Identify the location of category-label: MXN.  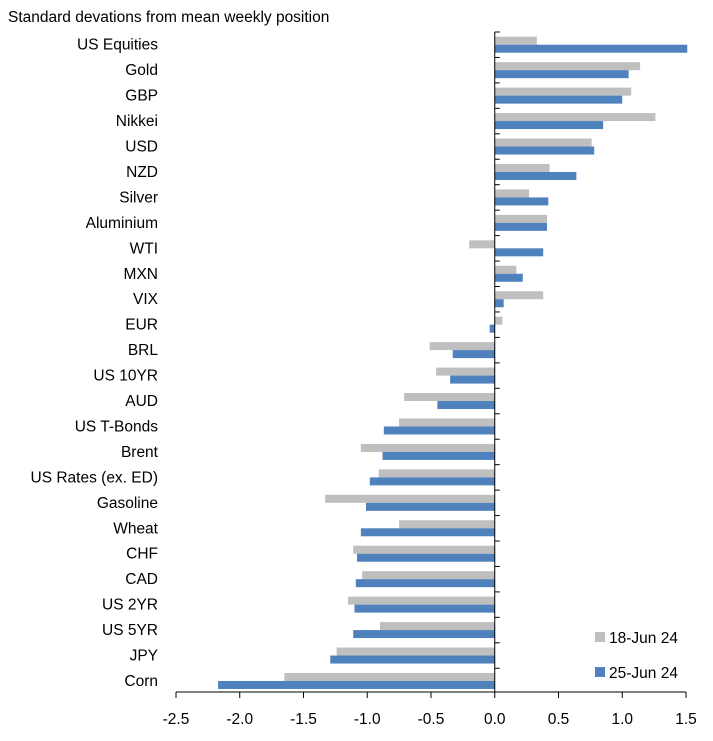
(141, 274).